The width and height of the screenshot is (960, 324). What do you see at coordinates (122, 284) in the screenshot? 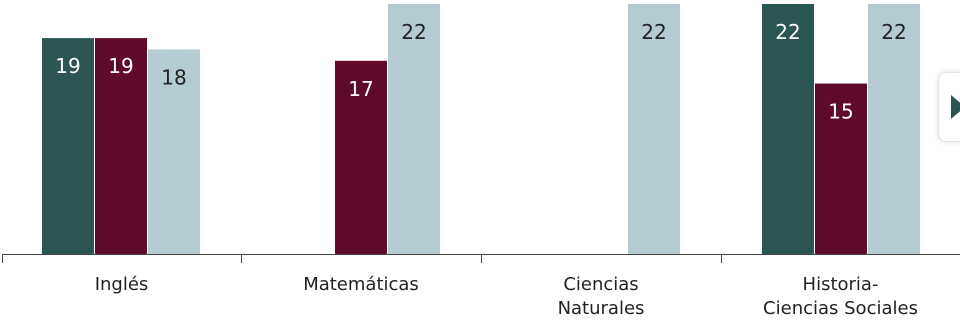
I see `category-label: Inglés` at bounding box center [122, 284].